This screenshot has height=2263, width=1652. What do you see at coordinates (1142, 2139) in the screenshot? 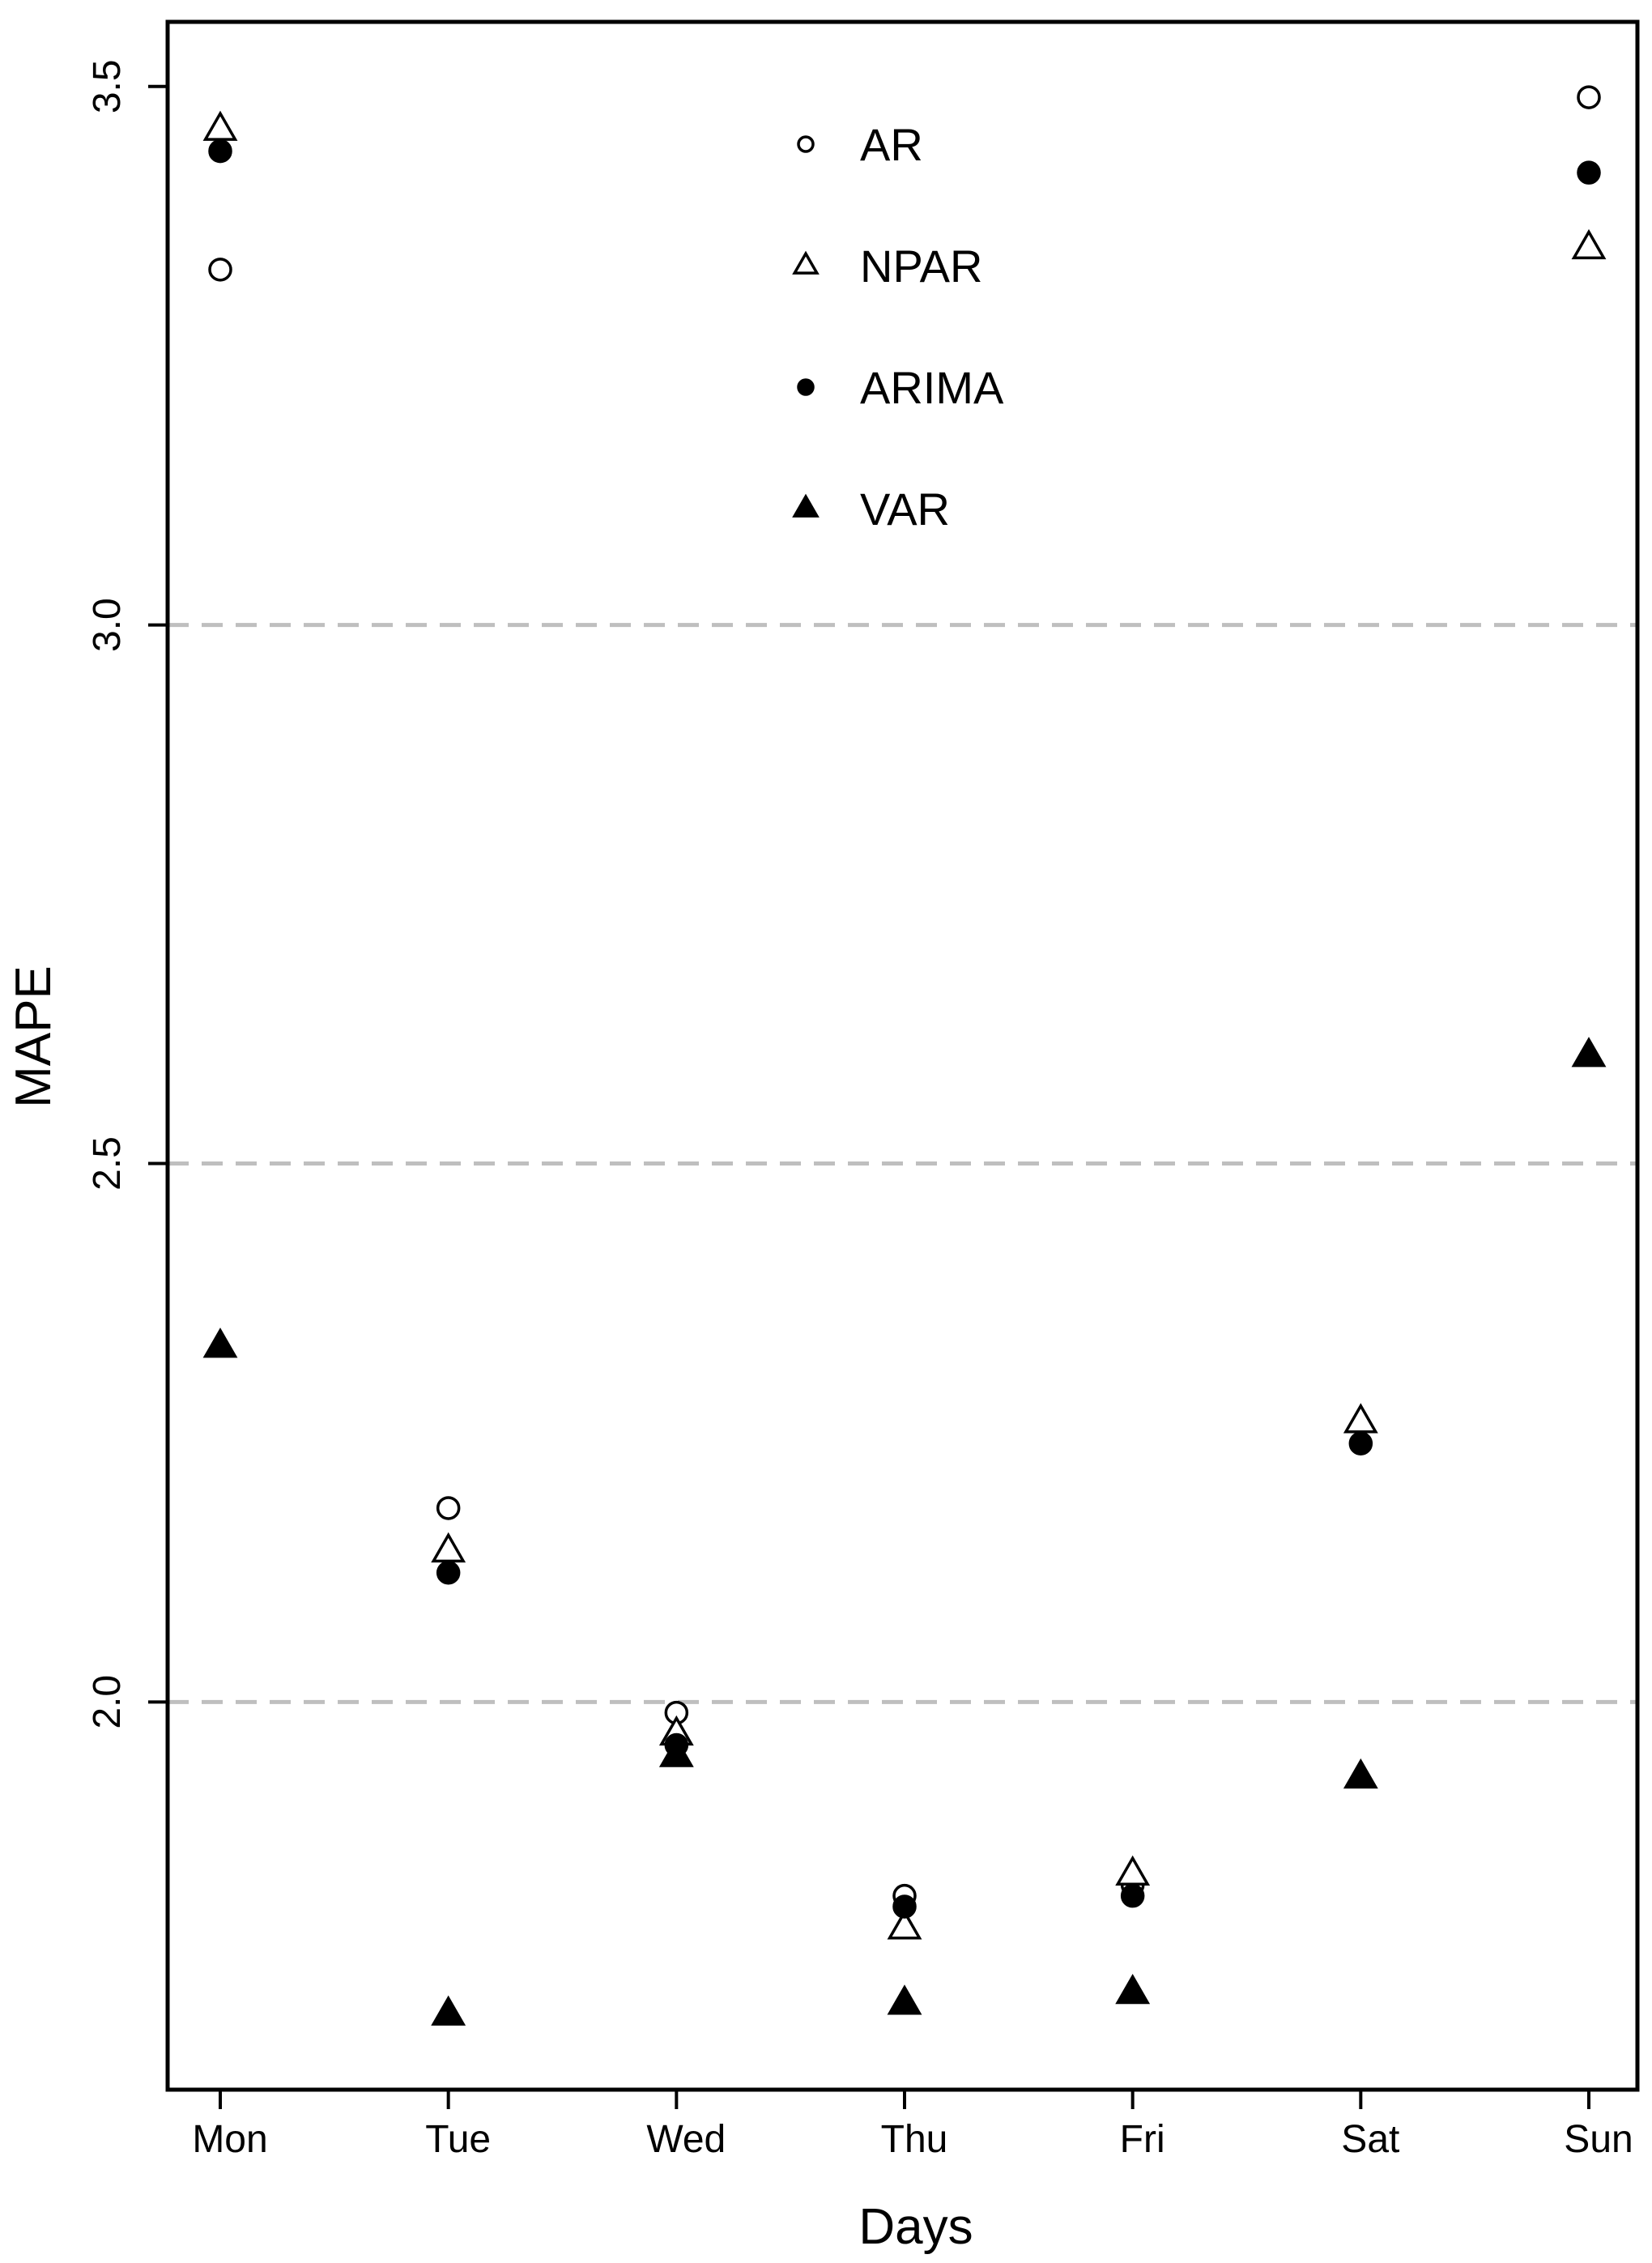
I see `x-tick-label: Fri` at bounding box center [1142, 2139].